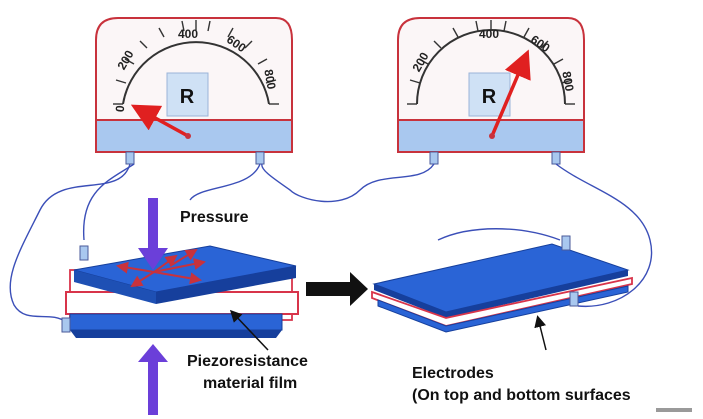 Image resolution: width=703 pixels, height=419 pixels. Describe the element at coordinates (153, 234) in the screenshot. I see `pressure-arrow-icon` at that location.